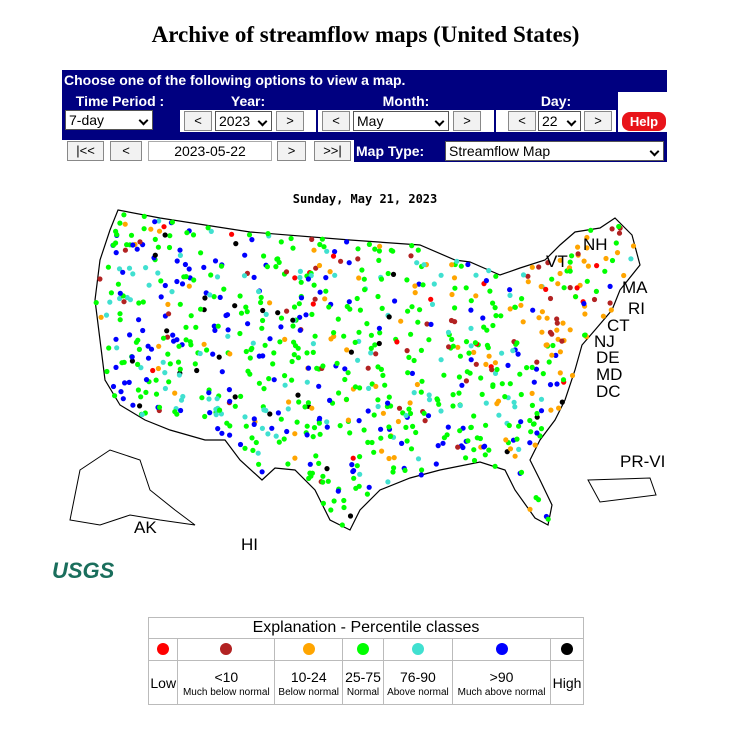  Describe the element at coordinates (290, 121) in the screenshot. I see `year-next: >` at that location.